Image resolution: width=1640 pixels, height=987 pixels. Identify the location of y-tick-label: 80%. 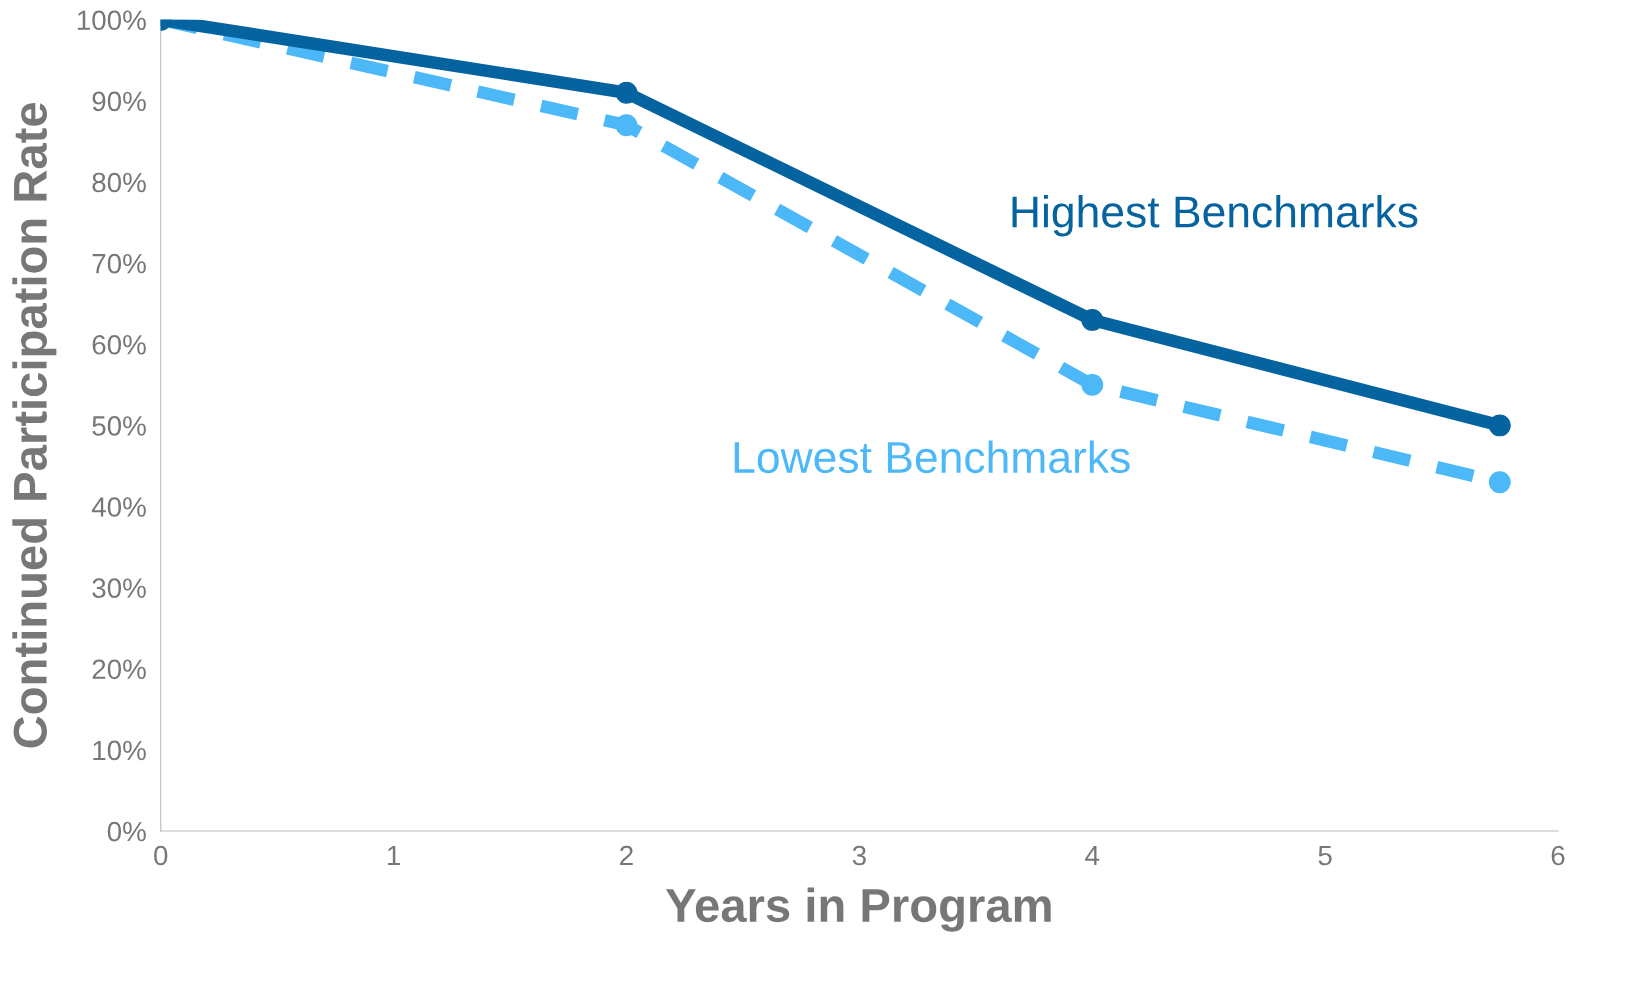
(119, 182).